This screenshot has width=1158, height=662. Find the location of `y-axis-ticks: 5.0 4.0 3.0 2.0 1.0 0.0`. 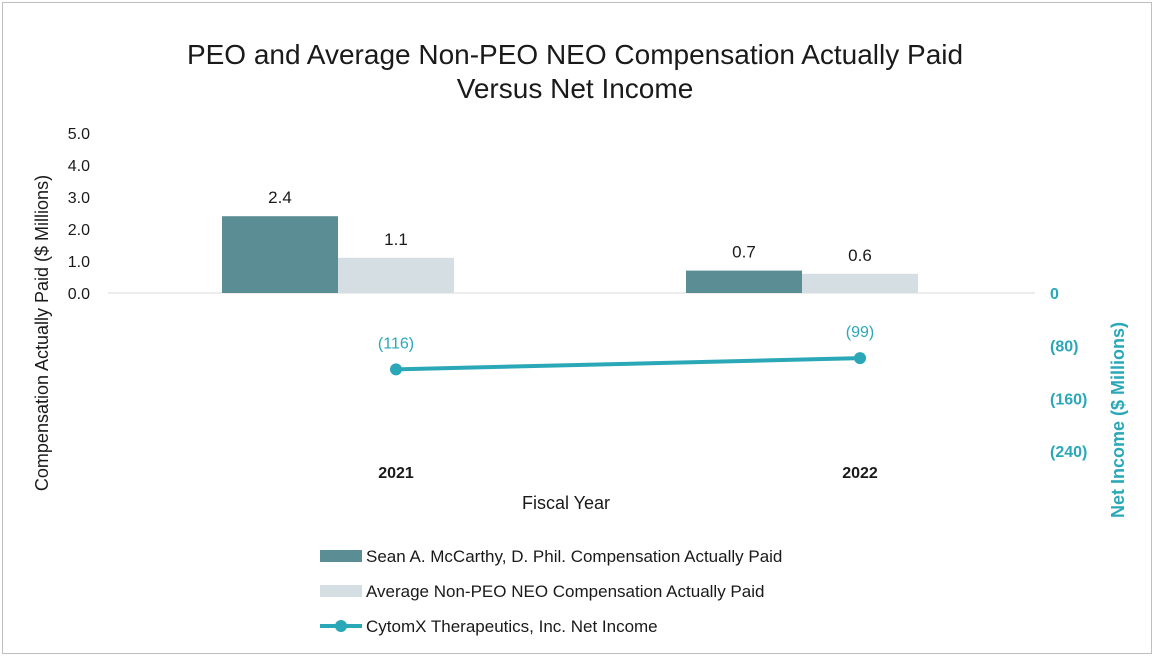

y-axis-ticks: 5.0 4.0 3.0 2.0 1.0 0.0 is located at coordinates (79, 214).